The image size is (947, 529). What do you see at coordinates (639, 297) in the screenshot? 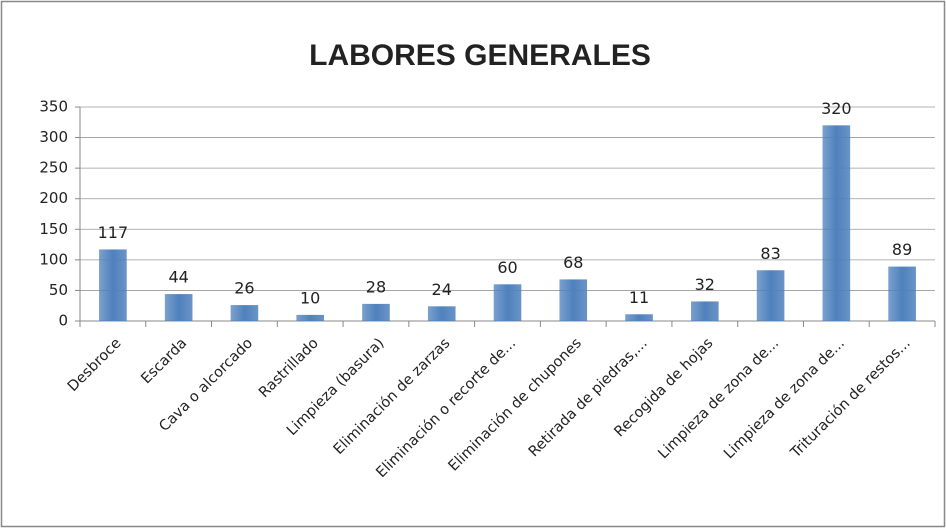
I see `data-label: 11` at bounding box center [639, 297].